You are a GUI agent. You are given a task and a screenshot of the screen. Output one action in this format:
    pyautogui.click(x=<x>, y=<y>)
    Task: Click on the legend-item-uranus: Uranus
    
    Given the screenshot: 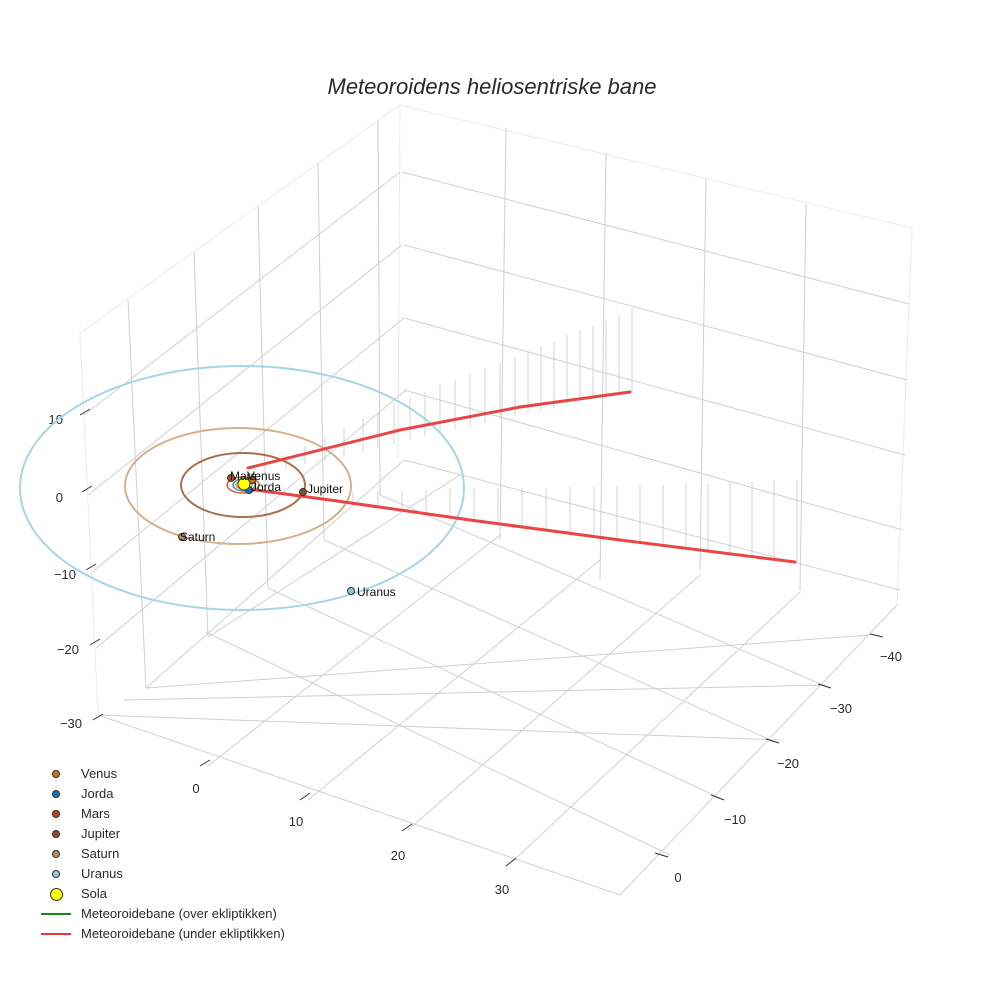 What is the action you would take?
    pyautogui.click(x=159, y=874)
    